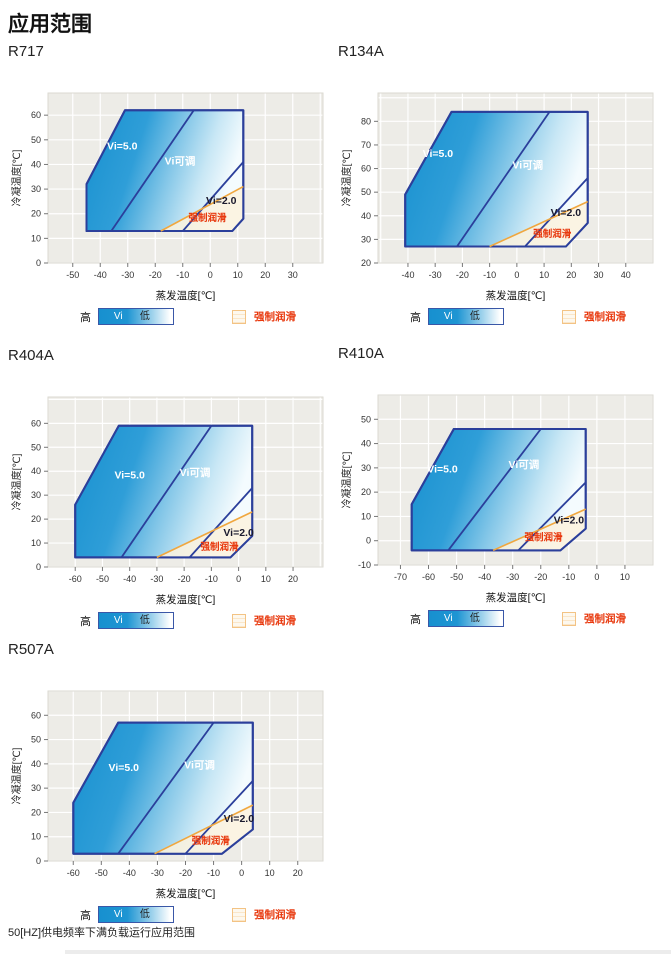 The width and height of the screenshot is (671, 957). What do you see at coordinates (102, 933) in the screenshot?
I see `footnote: 50[HZ]供电频率下满负载运行应用范围` at bounding box center [102, 933].